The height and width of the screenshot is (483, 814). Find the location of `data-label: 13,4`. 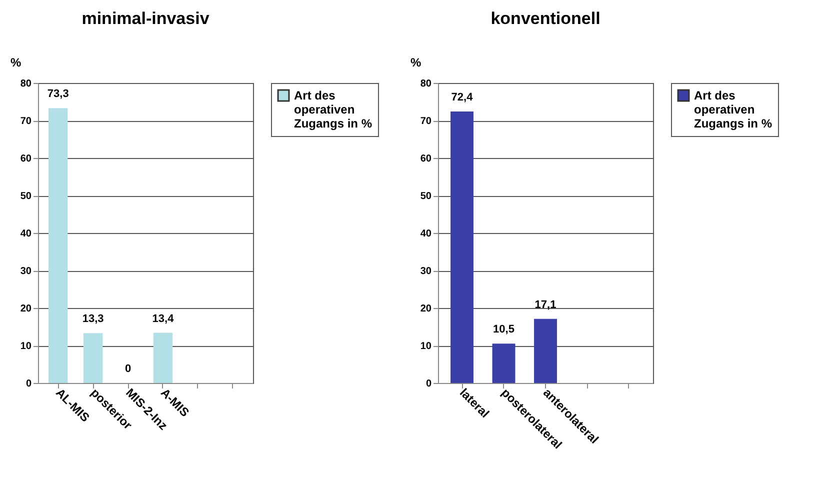

data-label: 13,4 is located at coordinates (163, 318).